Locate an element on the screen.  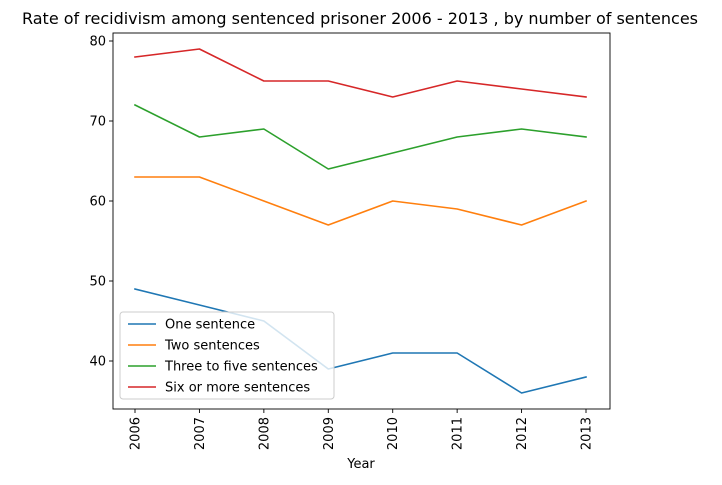
y-tick-label: 80 is located at coordinates (97, 42).